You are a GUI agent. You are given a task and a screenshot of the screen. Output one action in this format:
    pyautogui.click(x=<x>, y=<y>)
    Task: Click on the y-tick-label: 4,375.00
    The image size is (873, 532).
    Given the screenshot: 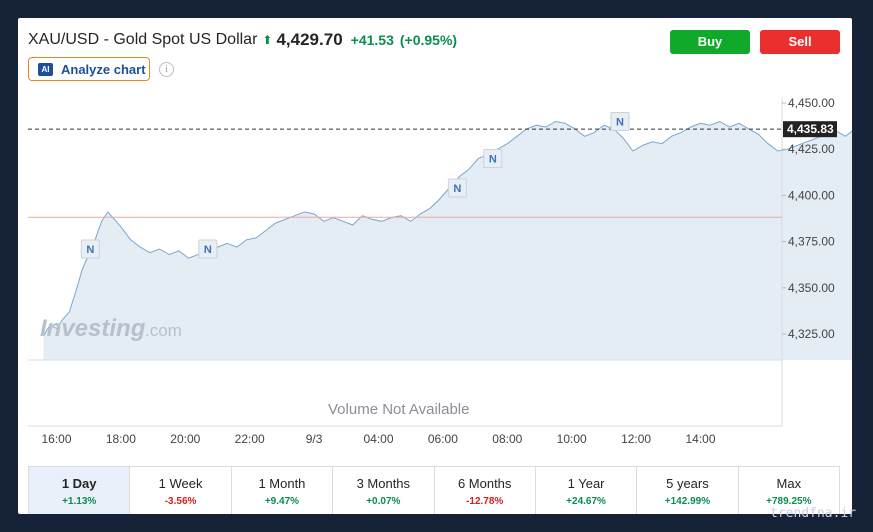 What is the action you would take?
    pyautogui.click(x=811, y=242)
    